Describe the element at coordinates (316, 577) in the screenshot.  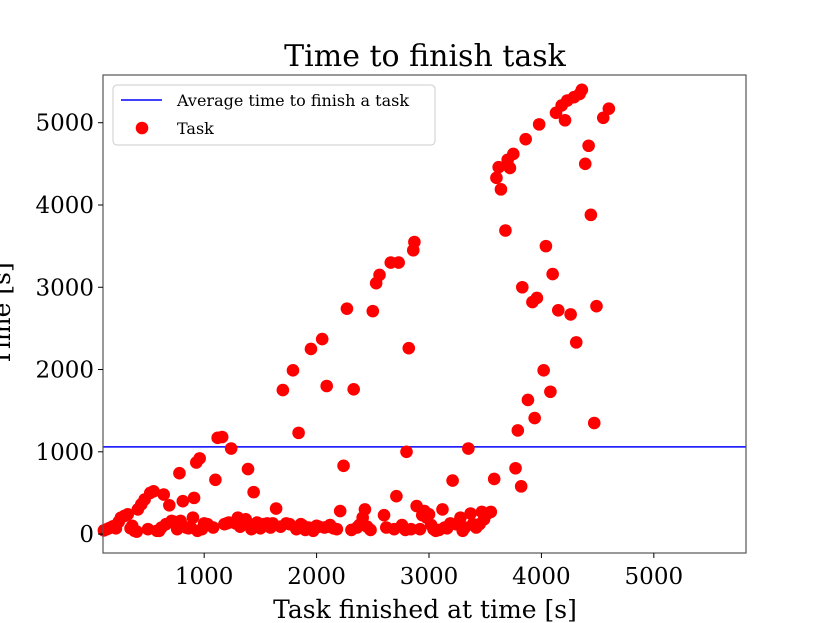
I see `x-tick-label: 2000` at that location.